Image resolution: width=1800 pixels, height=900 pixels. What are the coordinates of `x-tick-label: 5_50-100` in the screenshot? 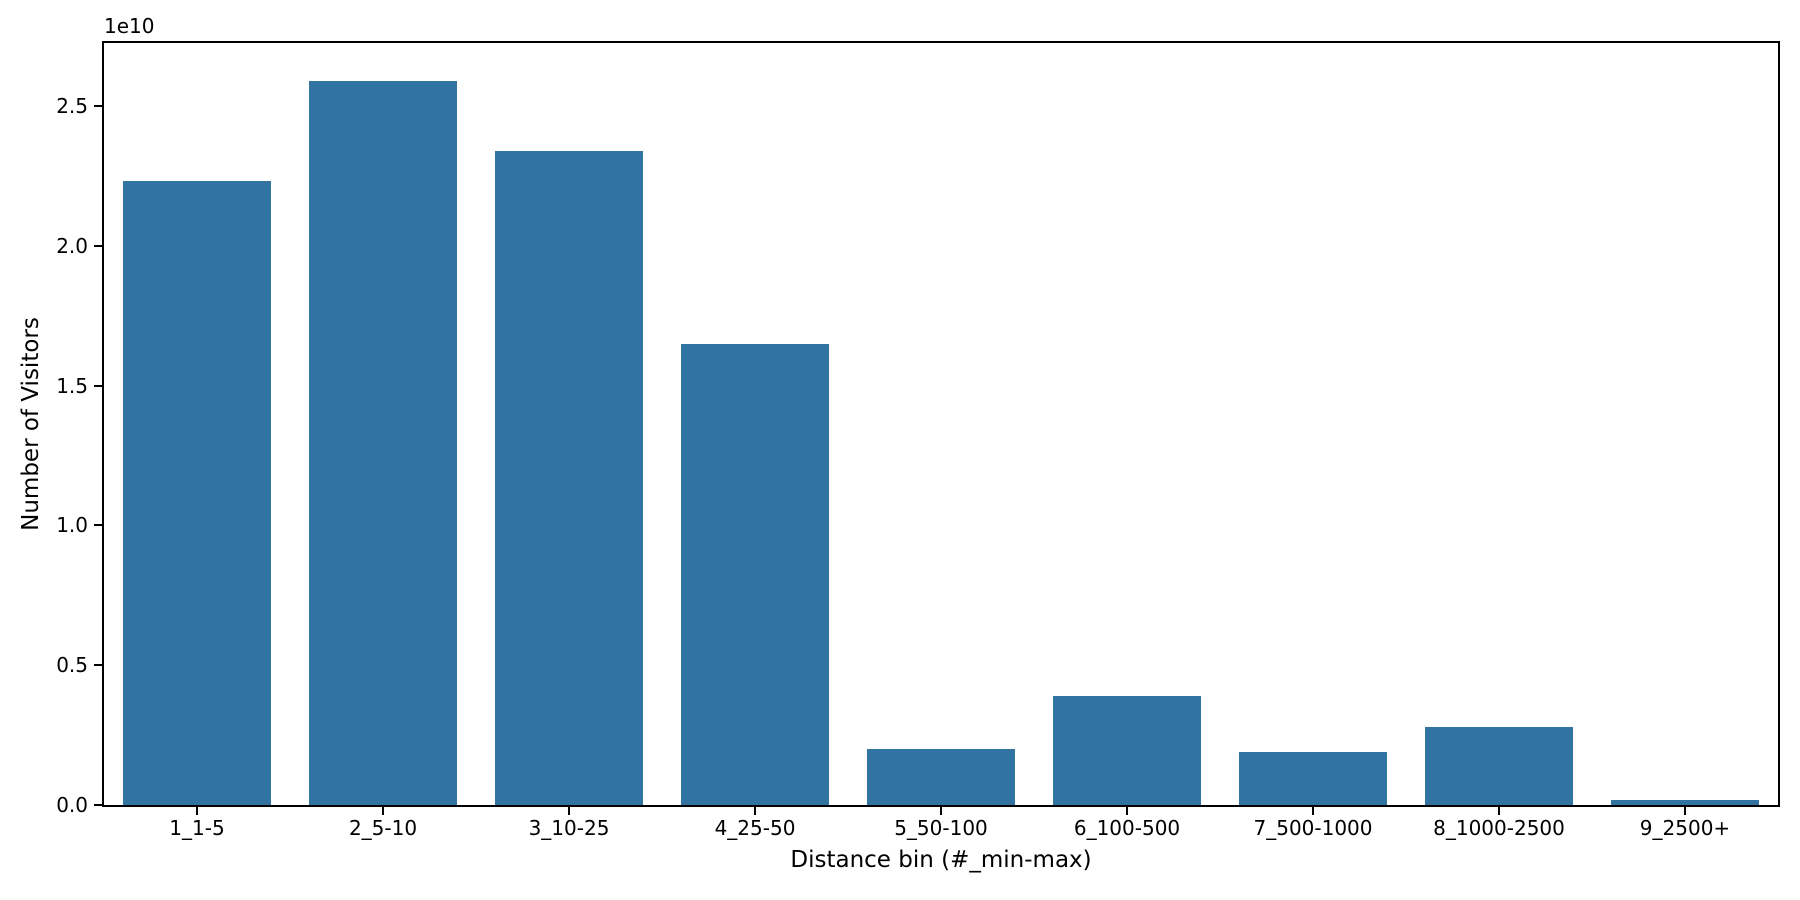 It's located at (941, 828).